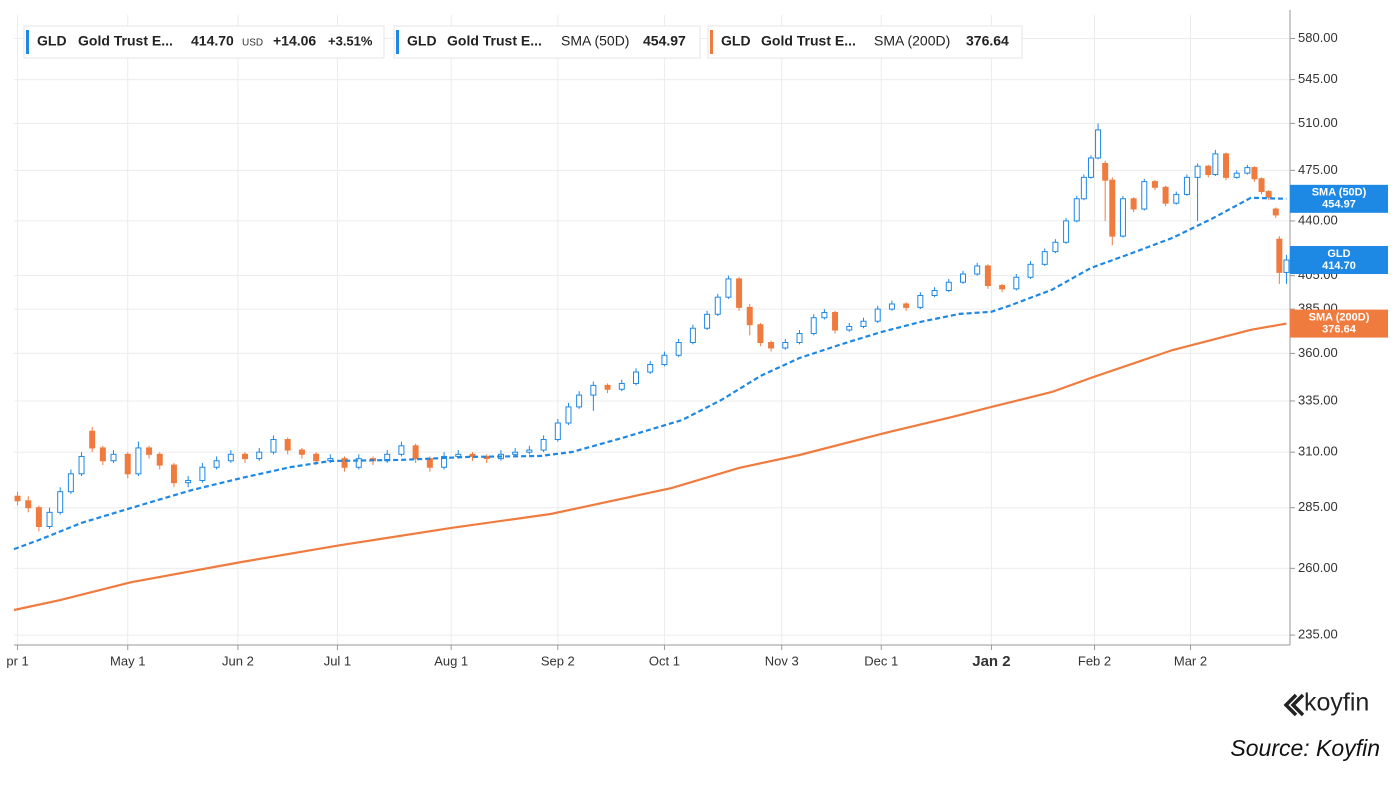 The height and width of the screenshot is (793, 1400). I want to click on koyfin-logo: koyfin, so click(1326, 703).